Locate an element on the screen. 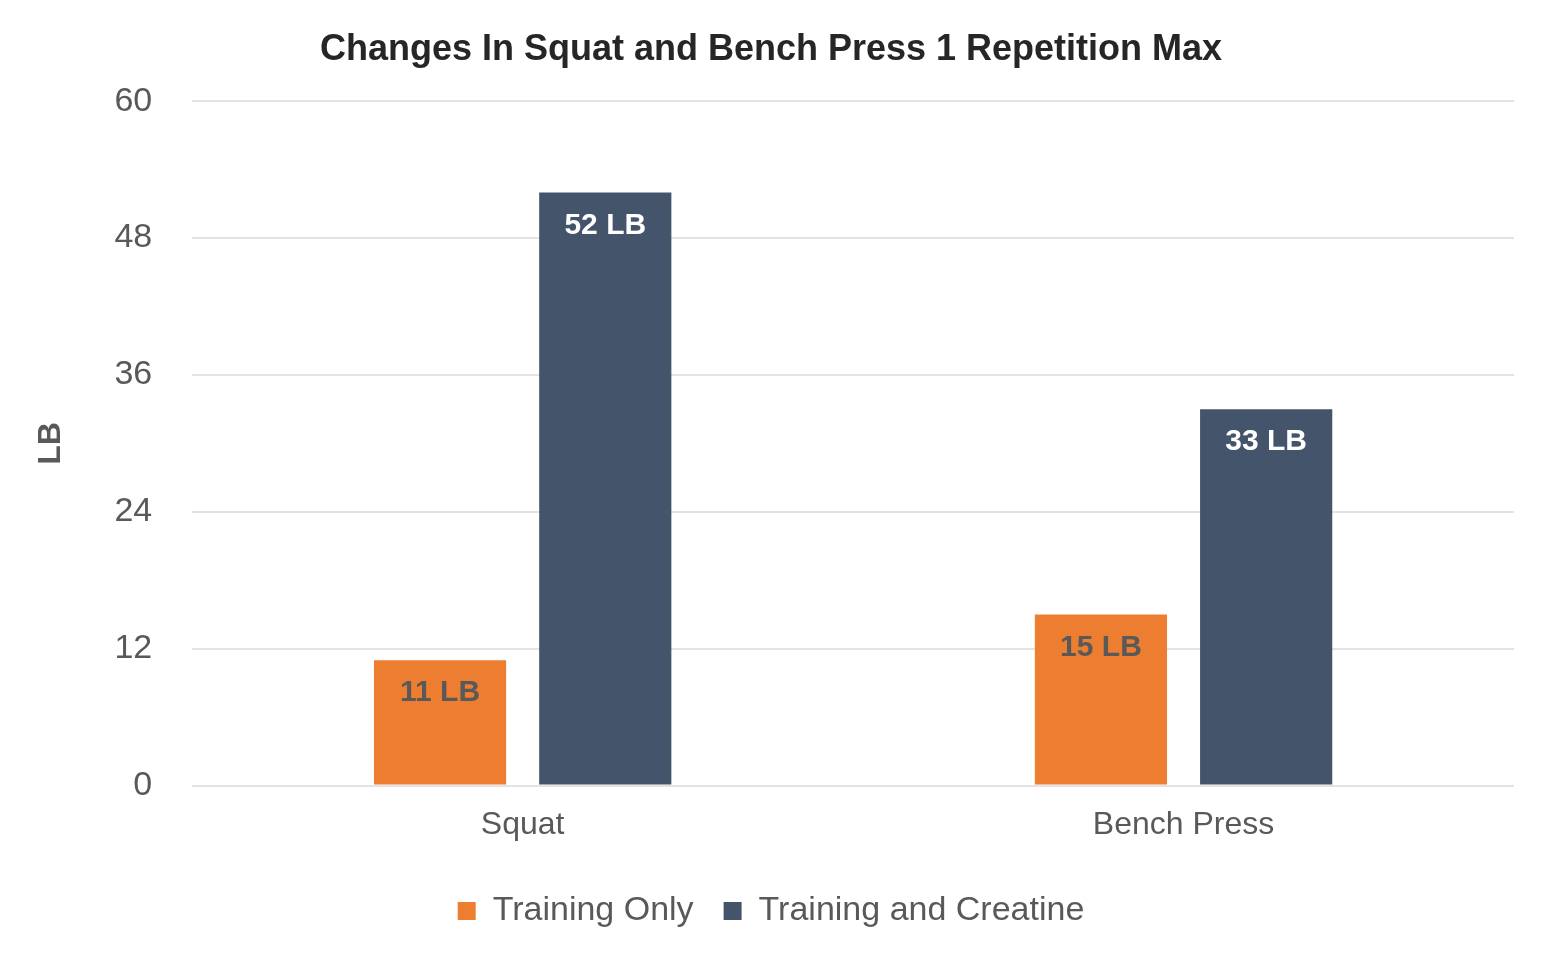 This screenshot has width=1562, height=968. data-label: 33 LB is located at coordinates (1266, 440).